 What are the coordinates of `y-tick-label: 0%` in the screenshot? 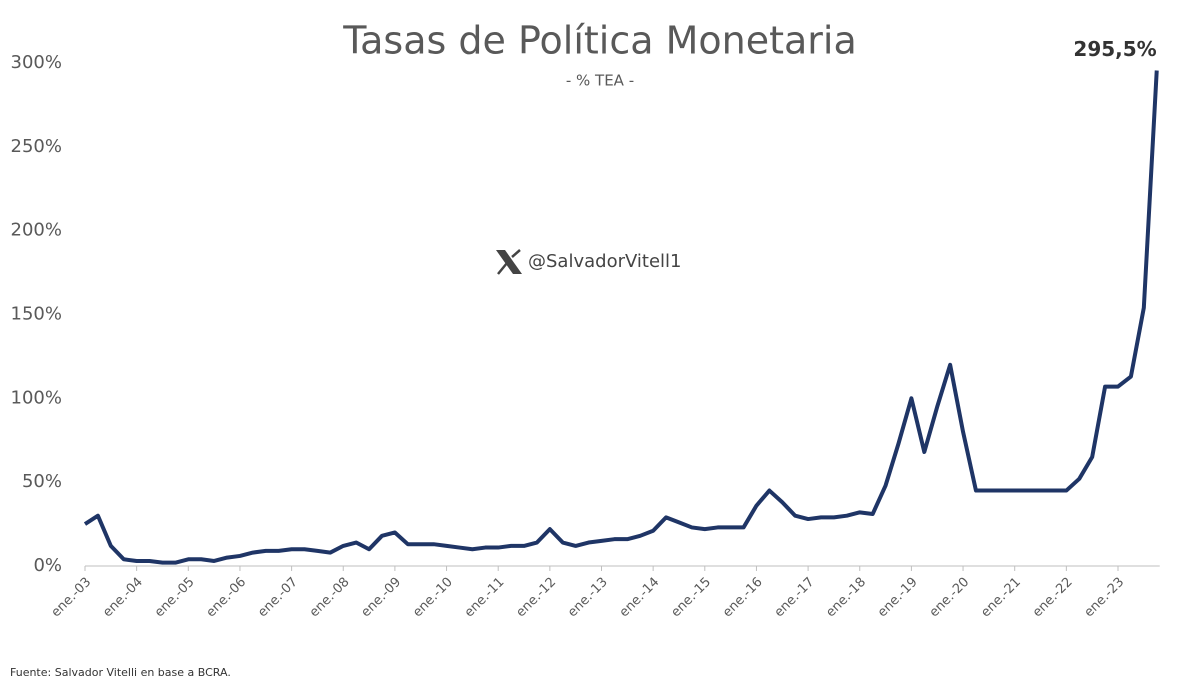 It's located at (47, 565).